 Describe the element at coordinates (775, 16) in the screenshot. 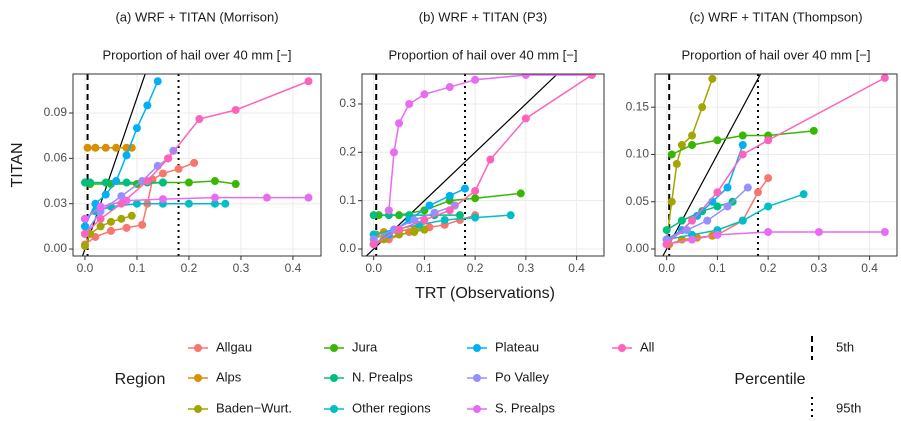

I see `panel-title: (c) WRF + TITAN (Thompson)` at that location.